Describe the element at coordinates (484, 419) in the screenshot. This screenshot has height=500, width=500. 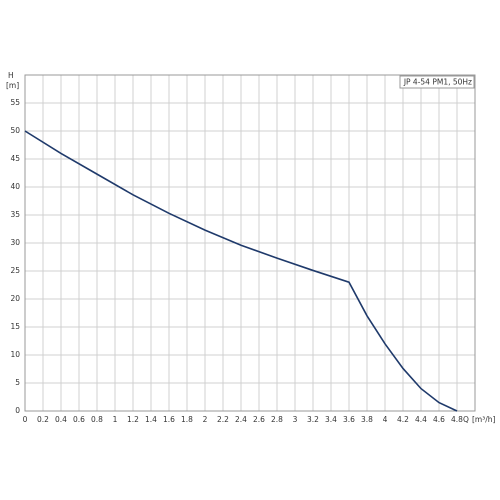
I see `x-axis-unit: [m³/h]` at that location.